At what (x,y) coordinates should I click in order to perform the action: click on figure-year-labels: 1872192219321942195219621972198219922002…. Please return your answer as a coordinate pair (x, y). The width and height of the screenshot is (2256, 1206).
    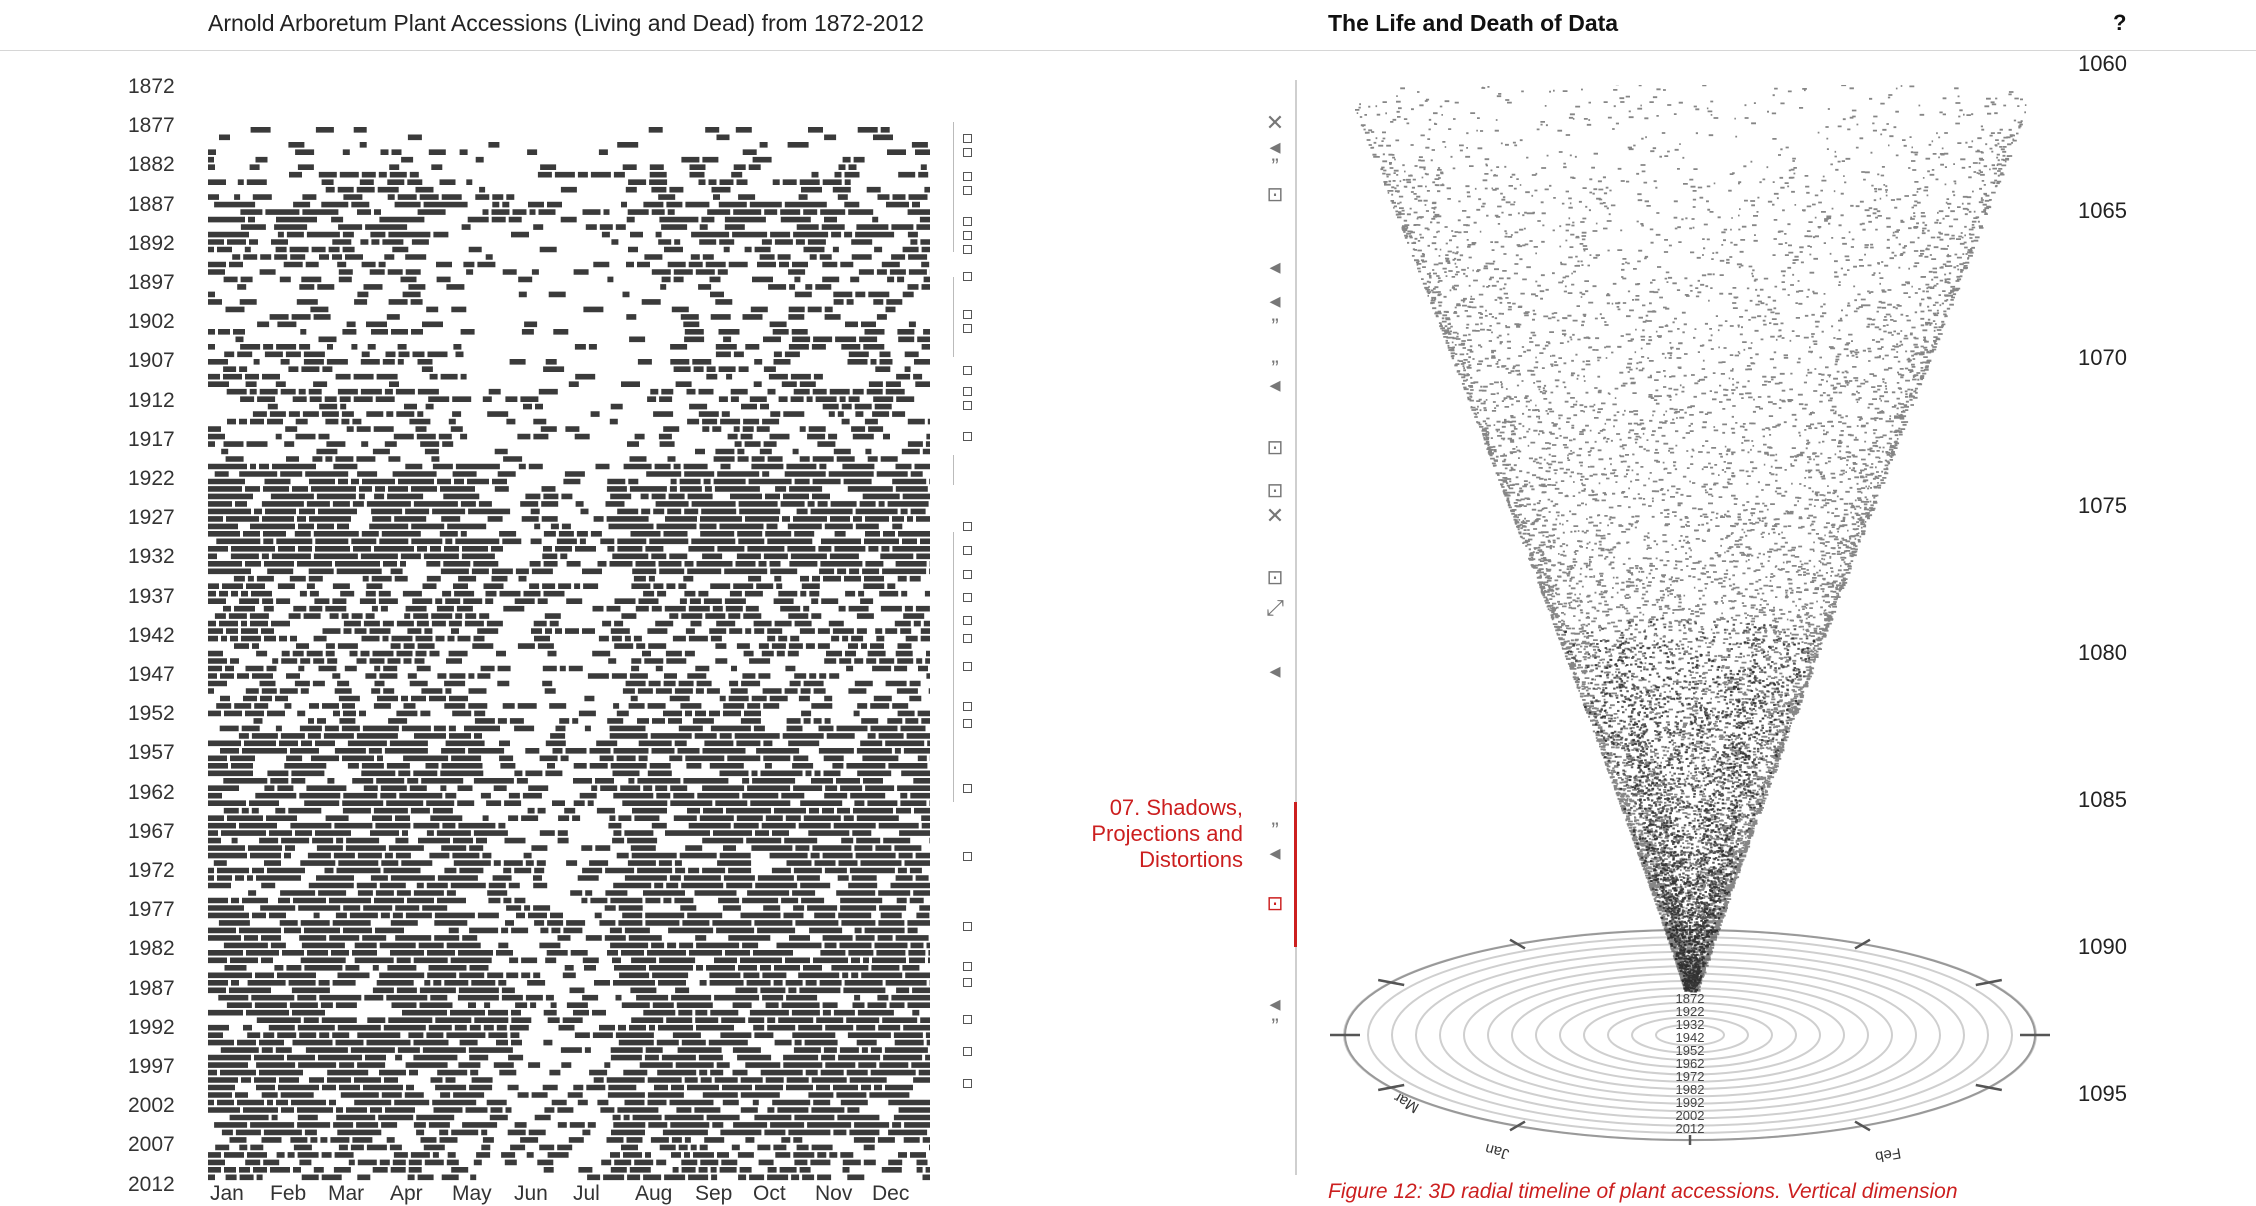
    Looking at the image, I should click on (1690, 1063).